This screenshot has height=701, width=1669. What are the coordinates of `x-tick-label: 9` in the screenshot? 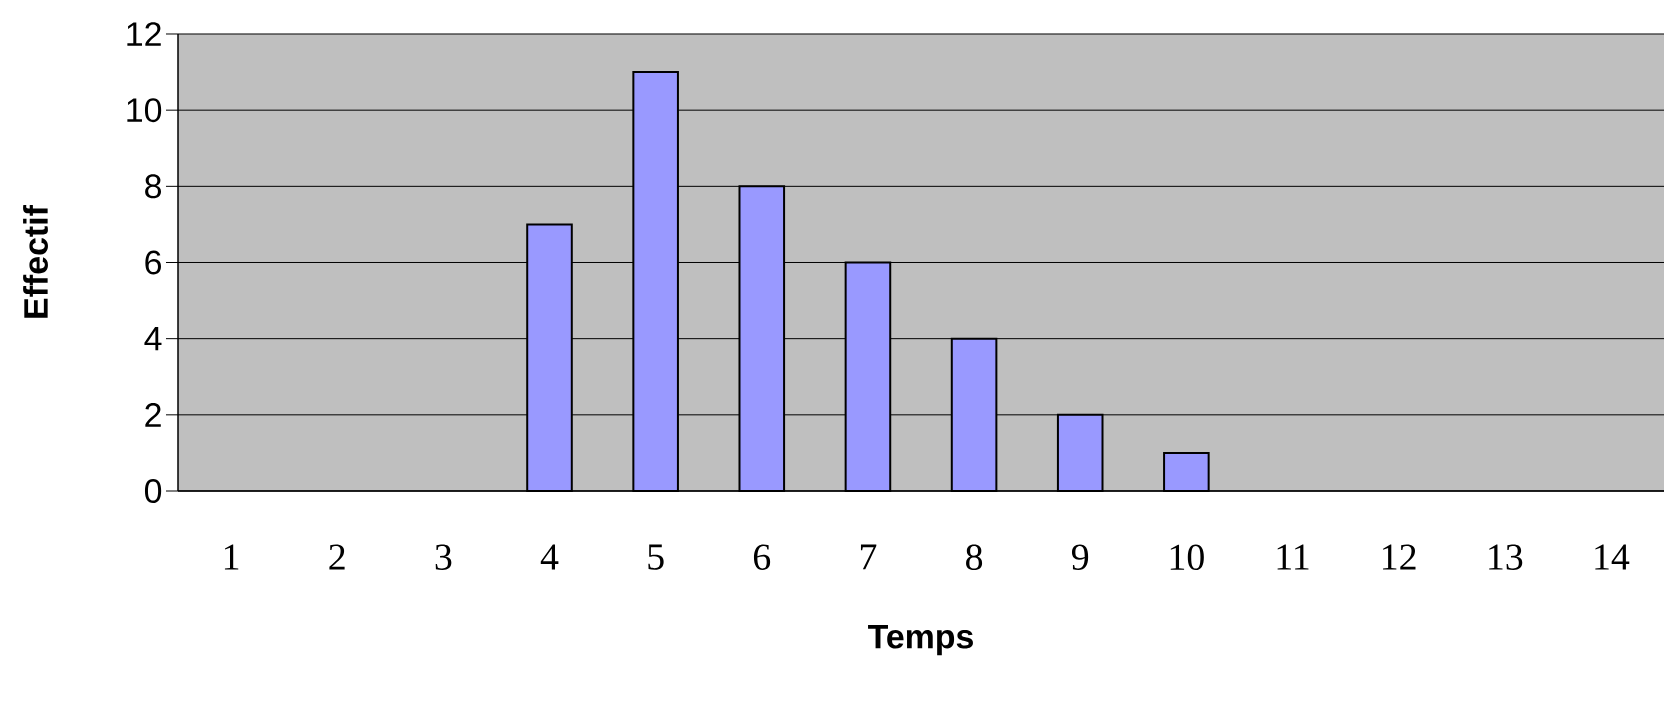 It's located at (1080, 557).